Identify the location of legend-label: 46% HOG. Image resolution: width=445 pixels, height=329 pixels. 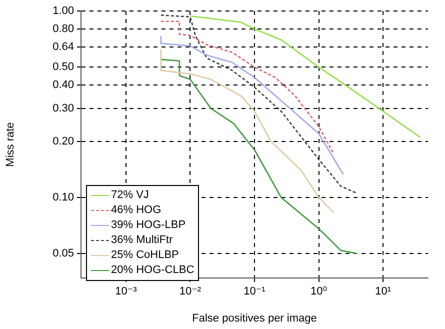
(136, 210).